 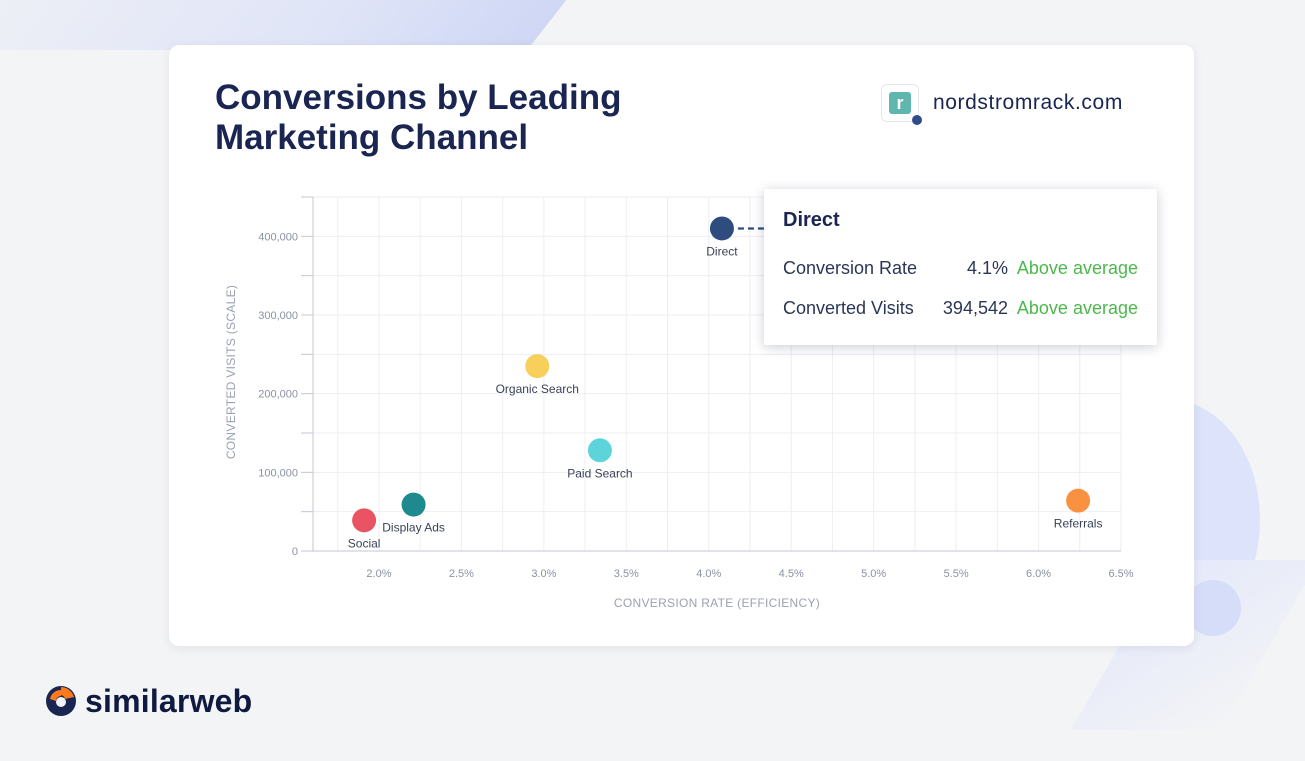 What do you see at coordinates (708, 574) in the screenshot?
I see `x-tick-label: 4.0%` at bounding box center [708, 574].